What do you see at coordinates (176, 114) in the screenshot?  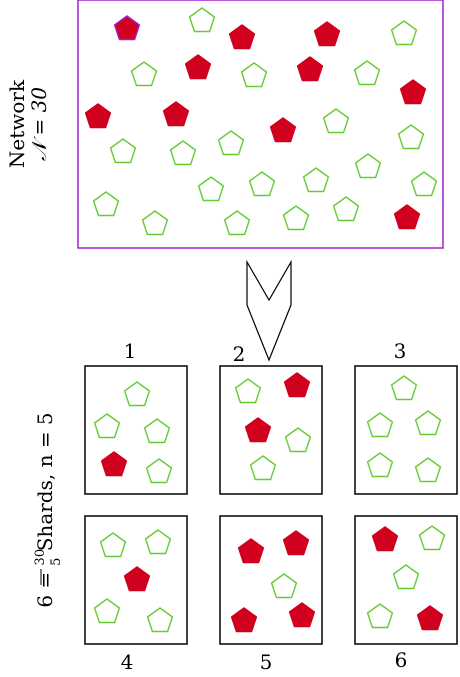 I see `network-node-13-malicious-node-icon` at bounding box center [176, 114].